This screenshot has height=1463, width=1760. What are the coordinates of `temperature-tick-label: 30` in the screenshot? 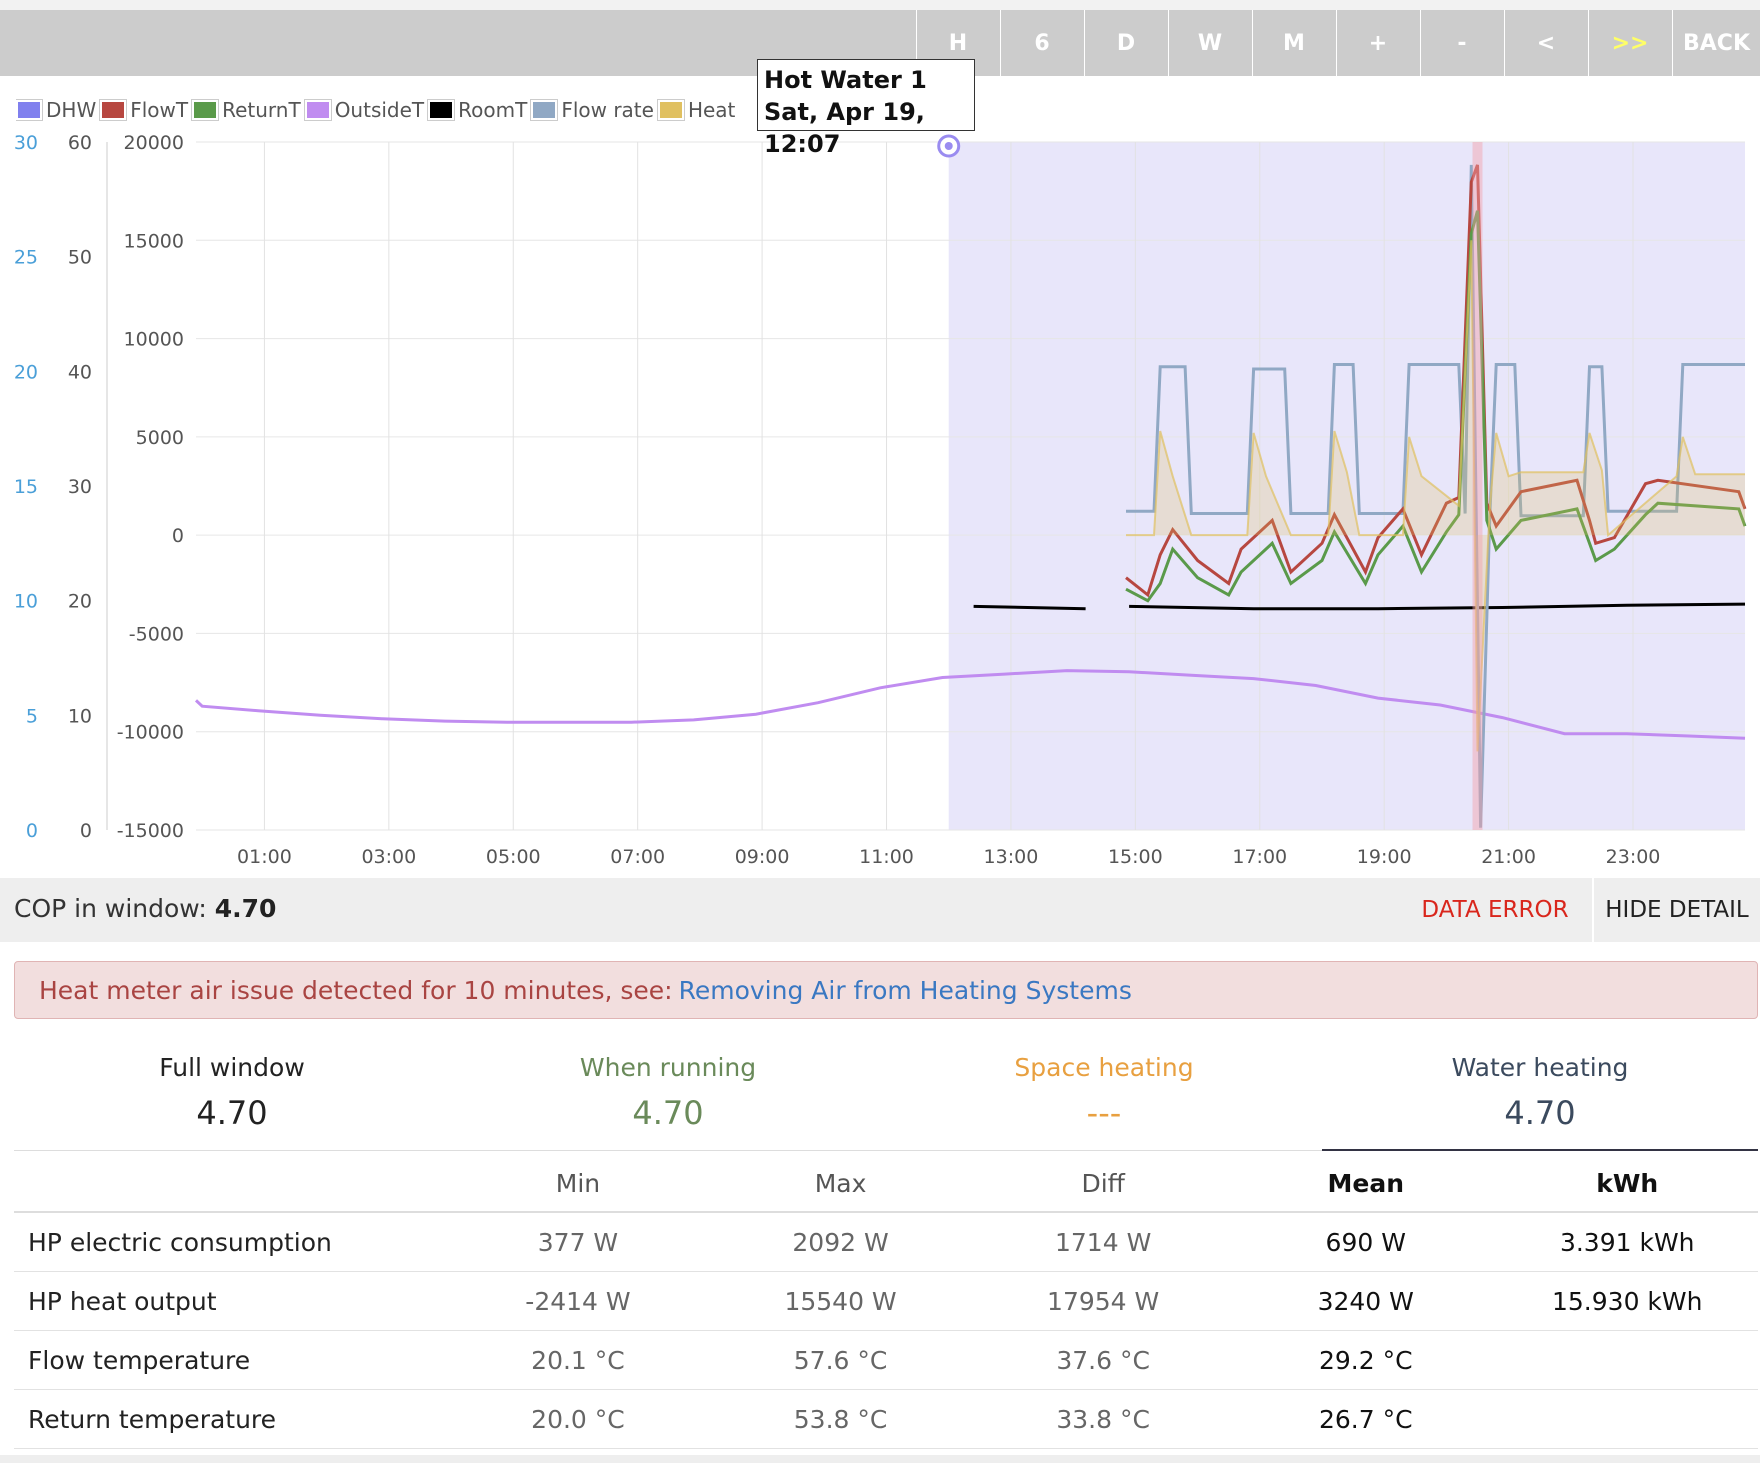 It's located at (80, 487).